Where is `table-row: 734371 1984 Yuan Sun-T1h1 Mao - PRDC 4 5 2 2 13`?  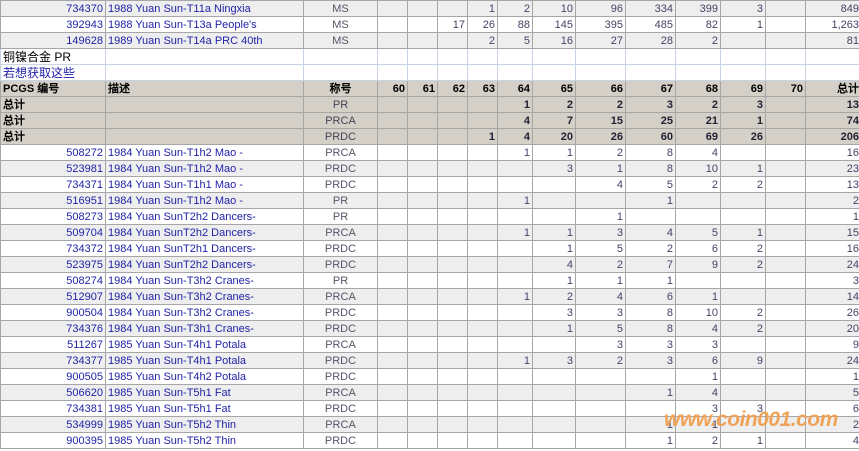
table-row: 734371 1984 Yuan Sun-T1h1 Mao - PRDC 4 5 2 2 13 is located at coordinates (429, 184).